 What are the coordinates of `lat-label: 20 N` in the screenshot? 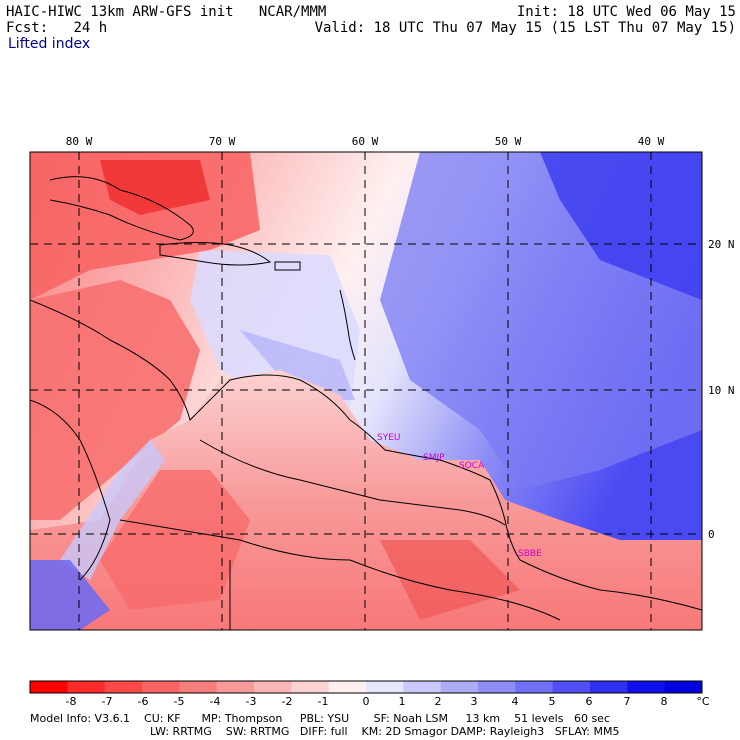 It's located at (721, 244).